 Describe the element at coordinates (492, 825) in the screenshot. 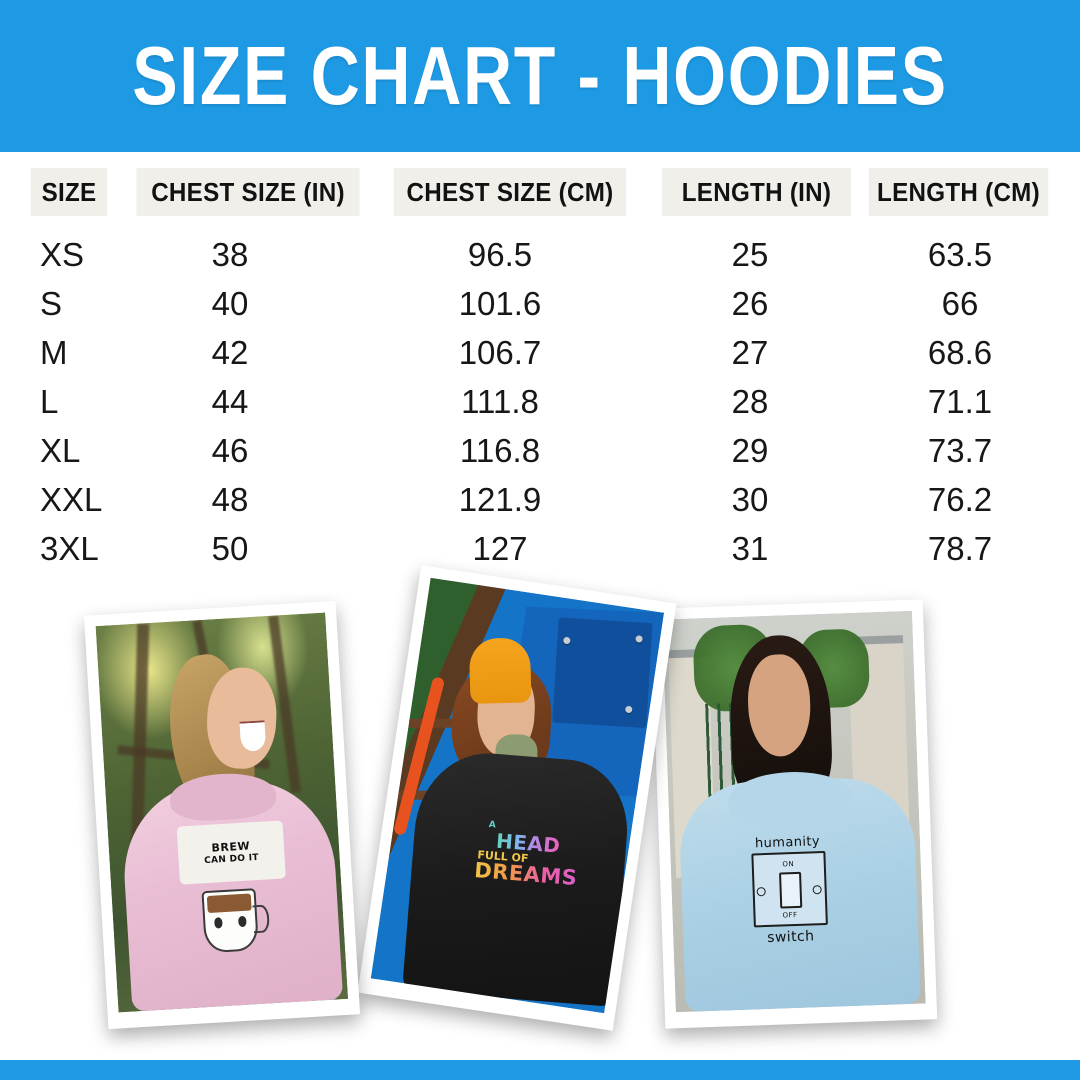

I see `print-line-0: A` at that location.